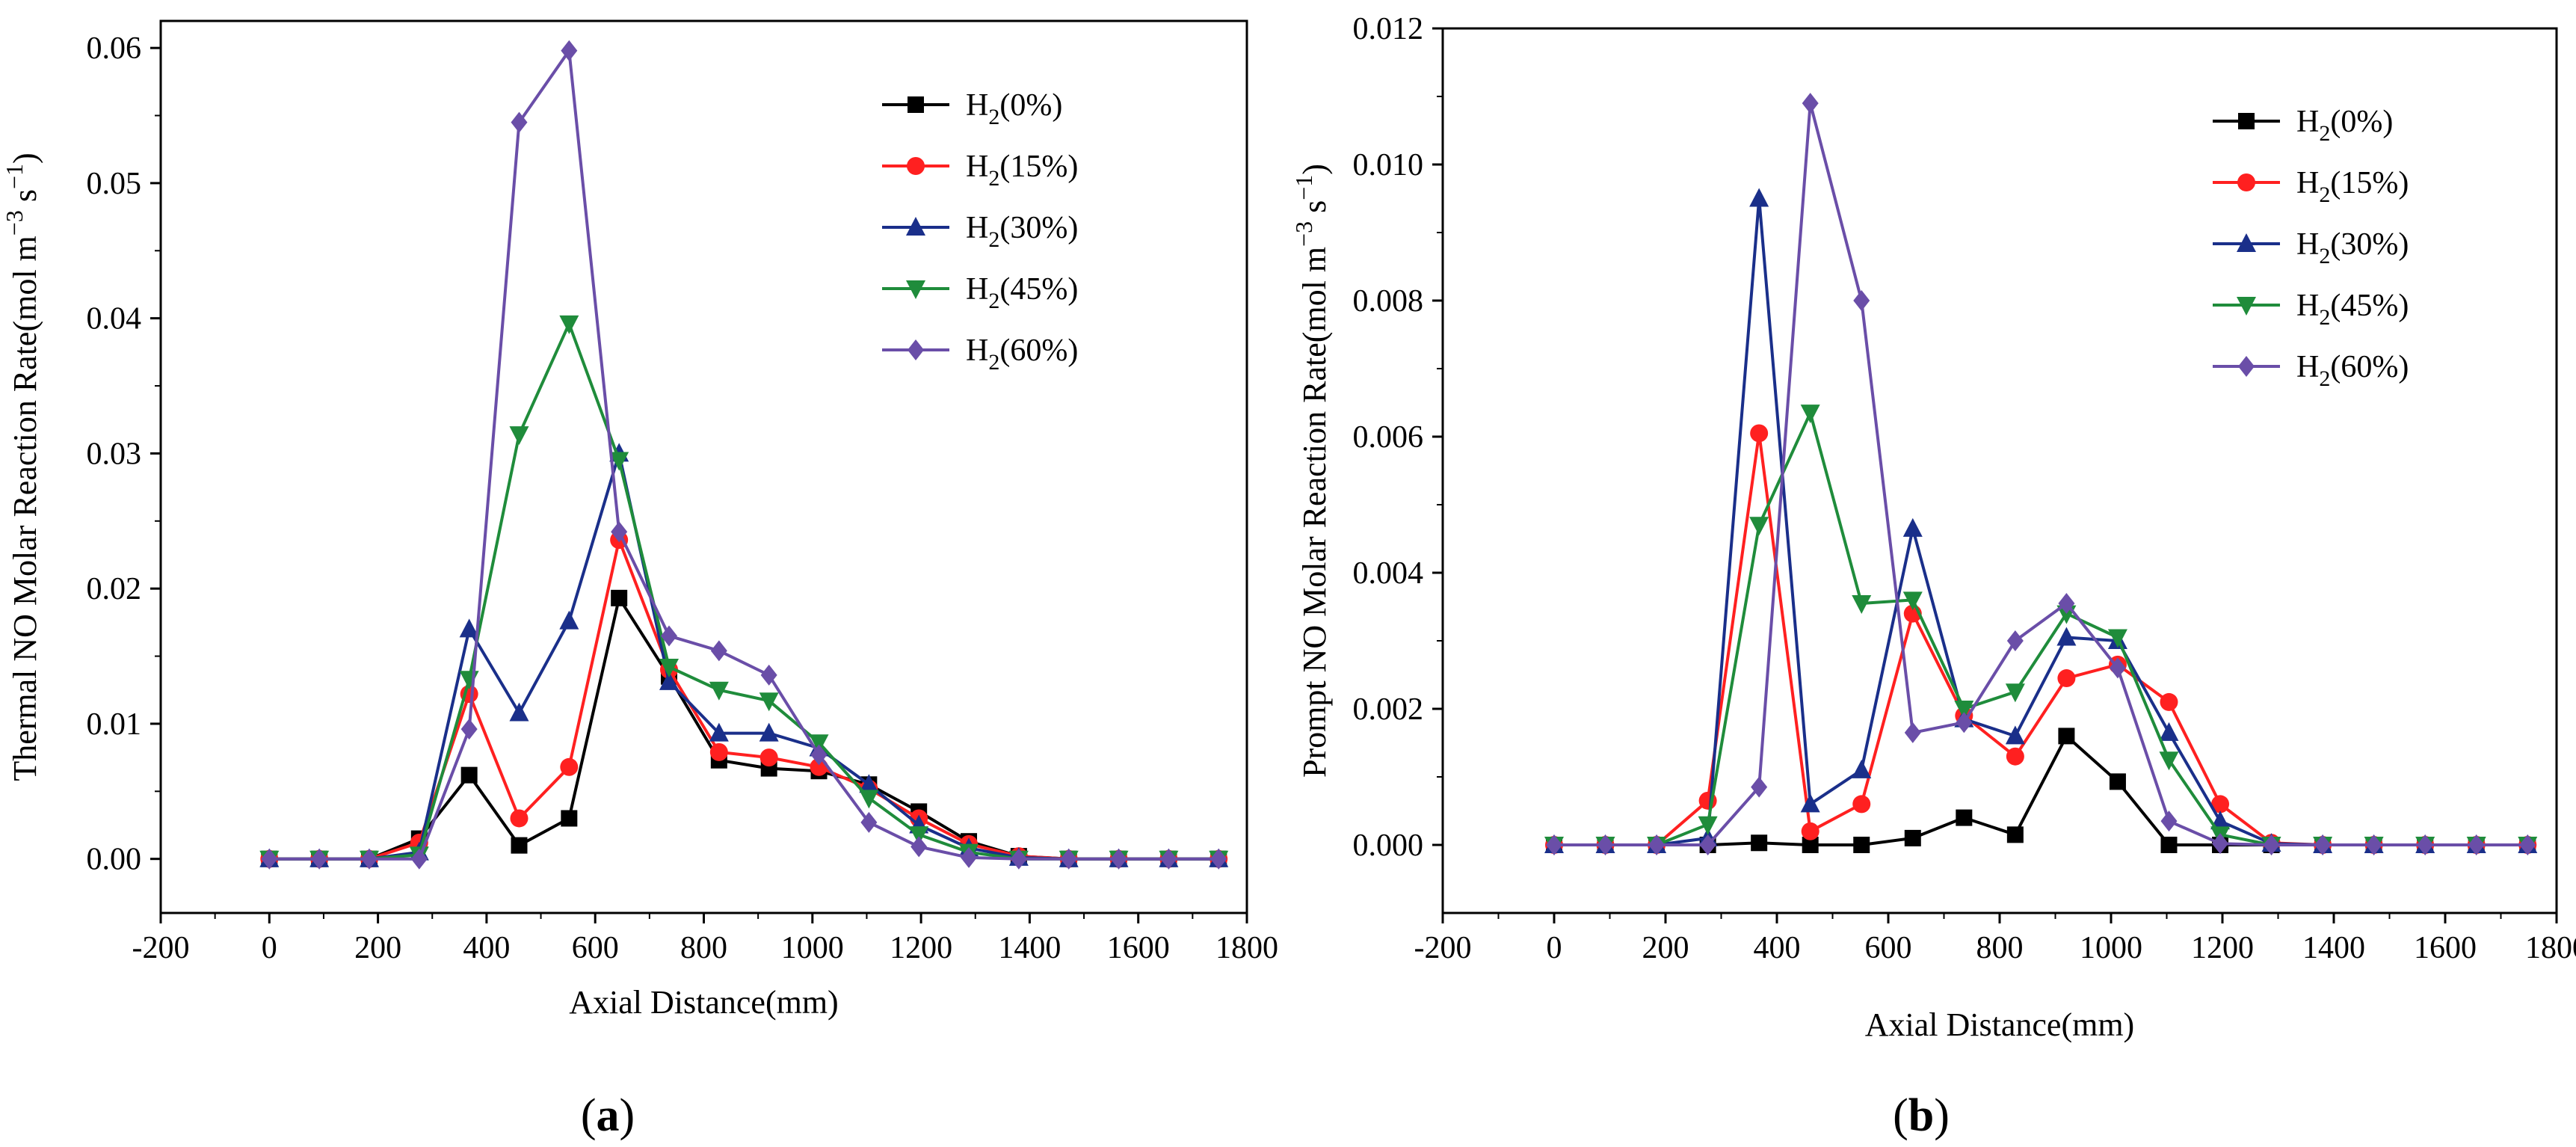  Describe the element at coordinates (114, 589) in the screenshot. I see `y-tick-label: 0.02` at that location.